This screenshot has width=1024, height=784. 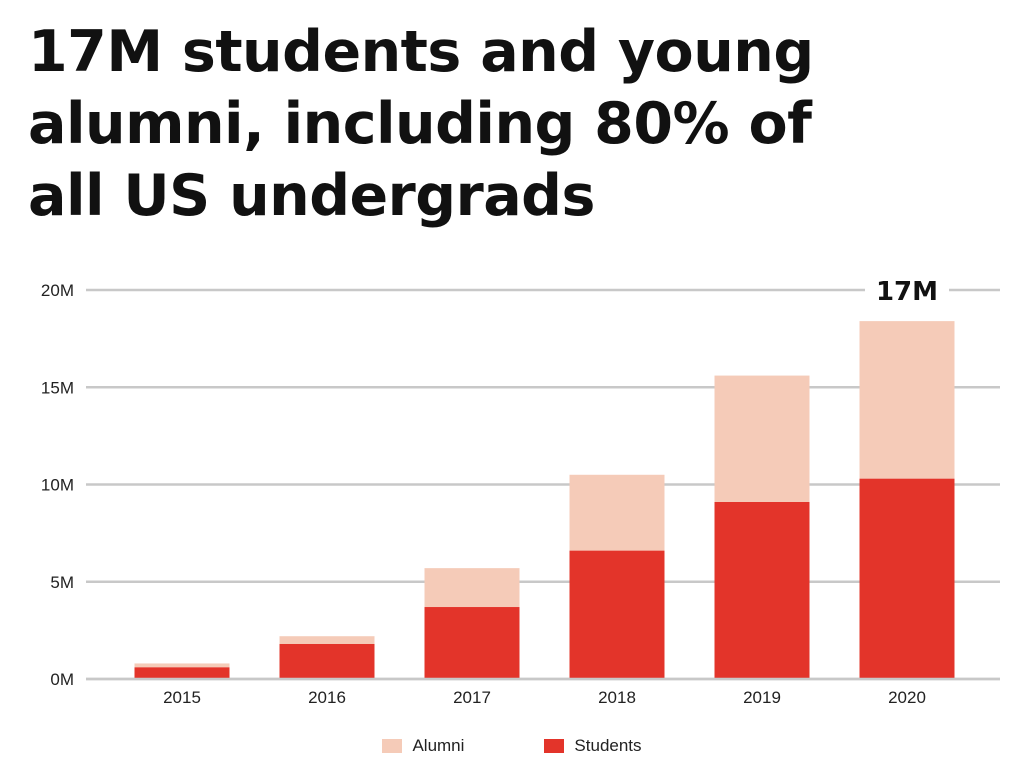 What do you see at coordinates (907, 400) in the screenshot?
I see `bar-alumni-2020` at bounding box center [907, 400].